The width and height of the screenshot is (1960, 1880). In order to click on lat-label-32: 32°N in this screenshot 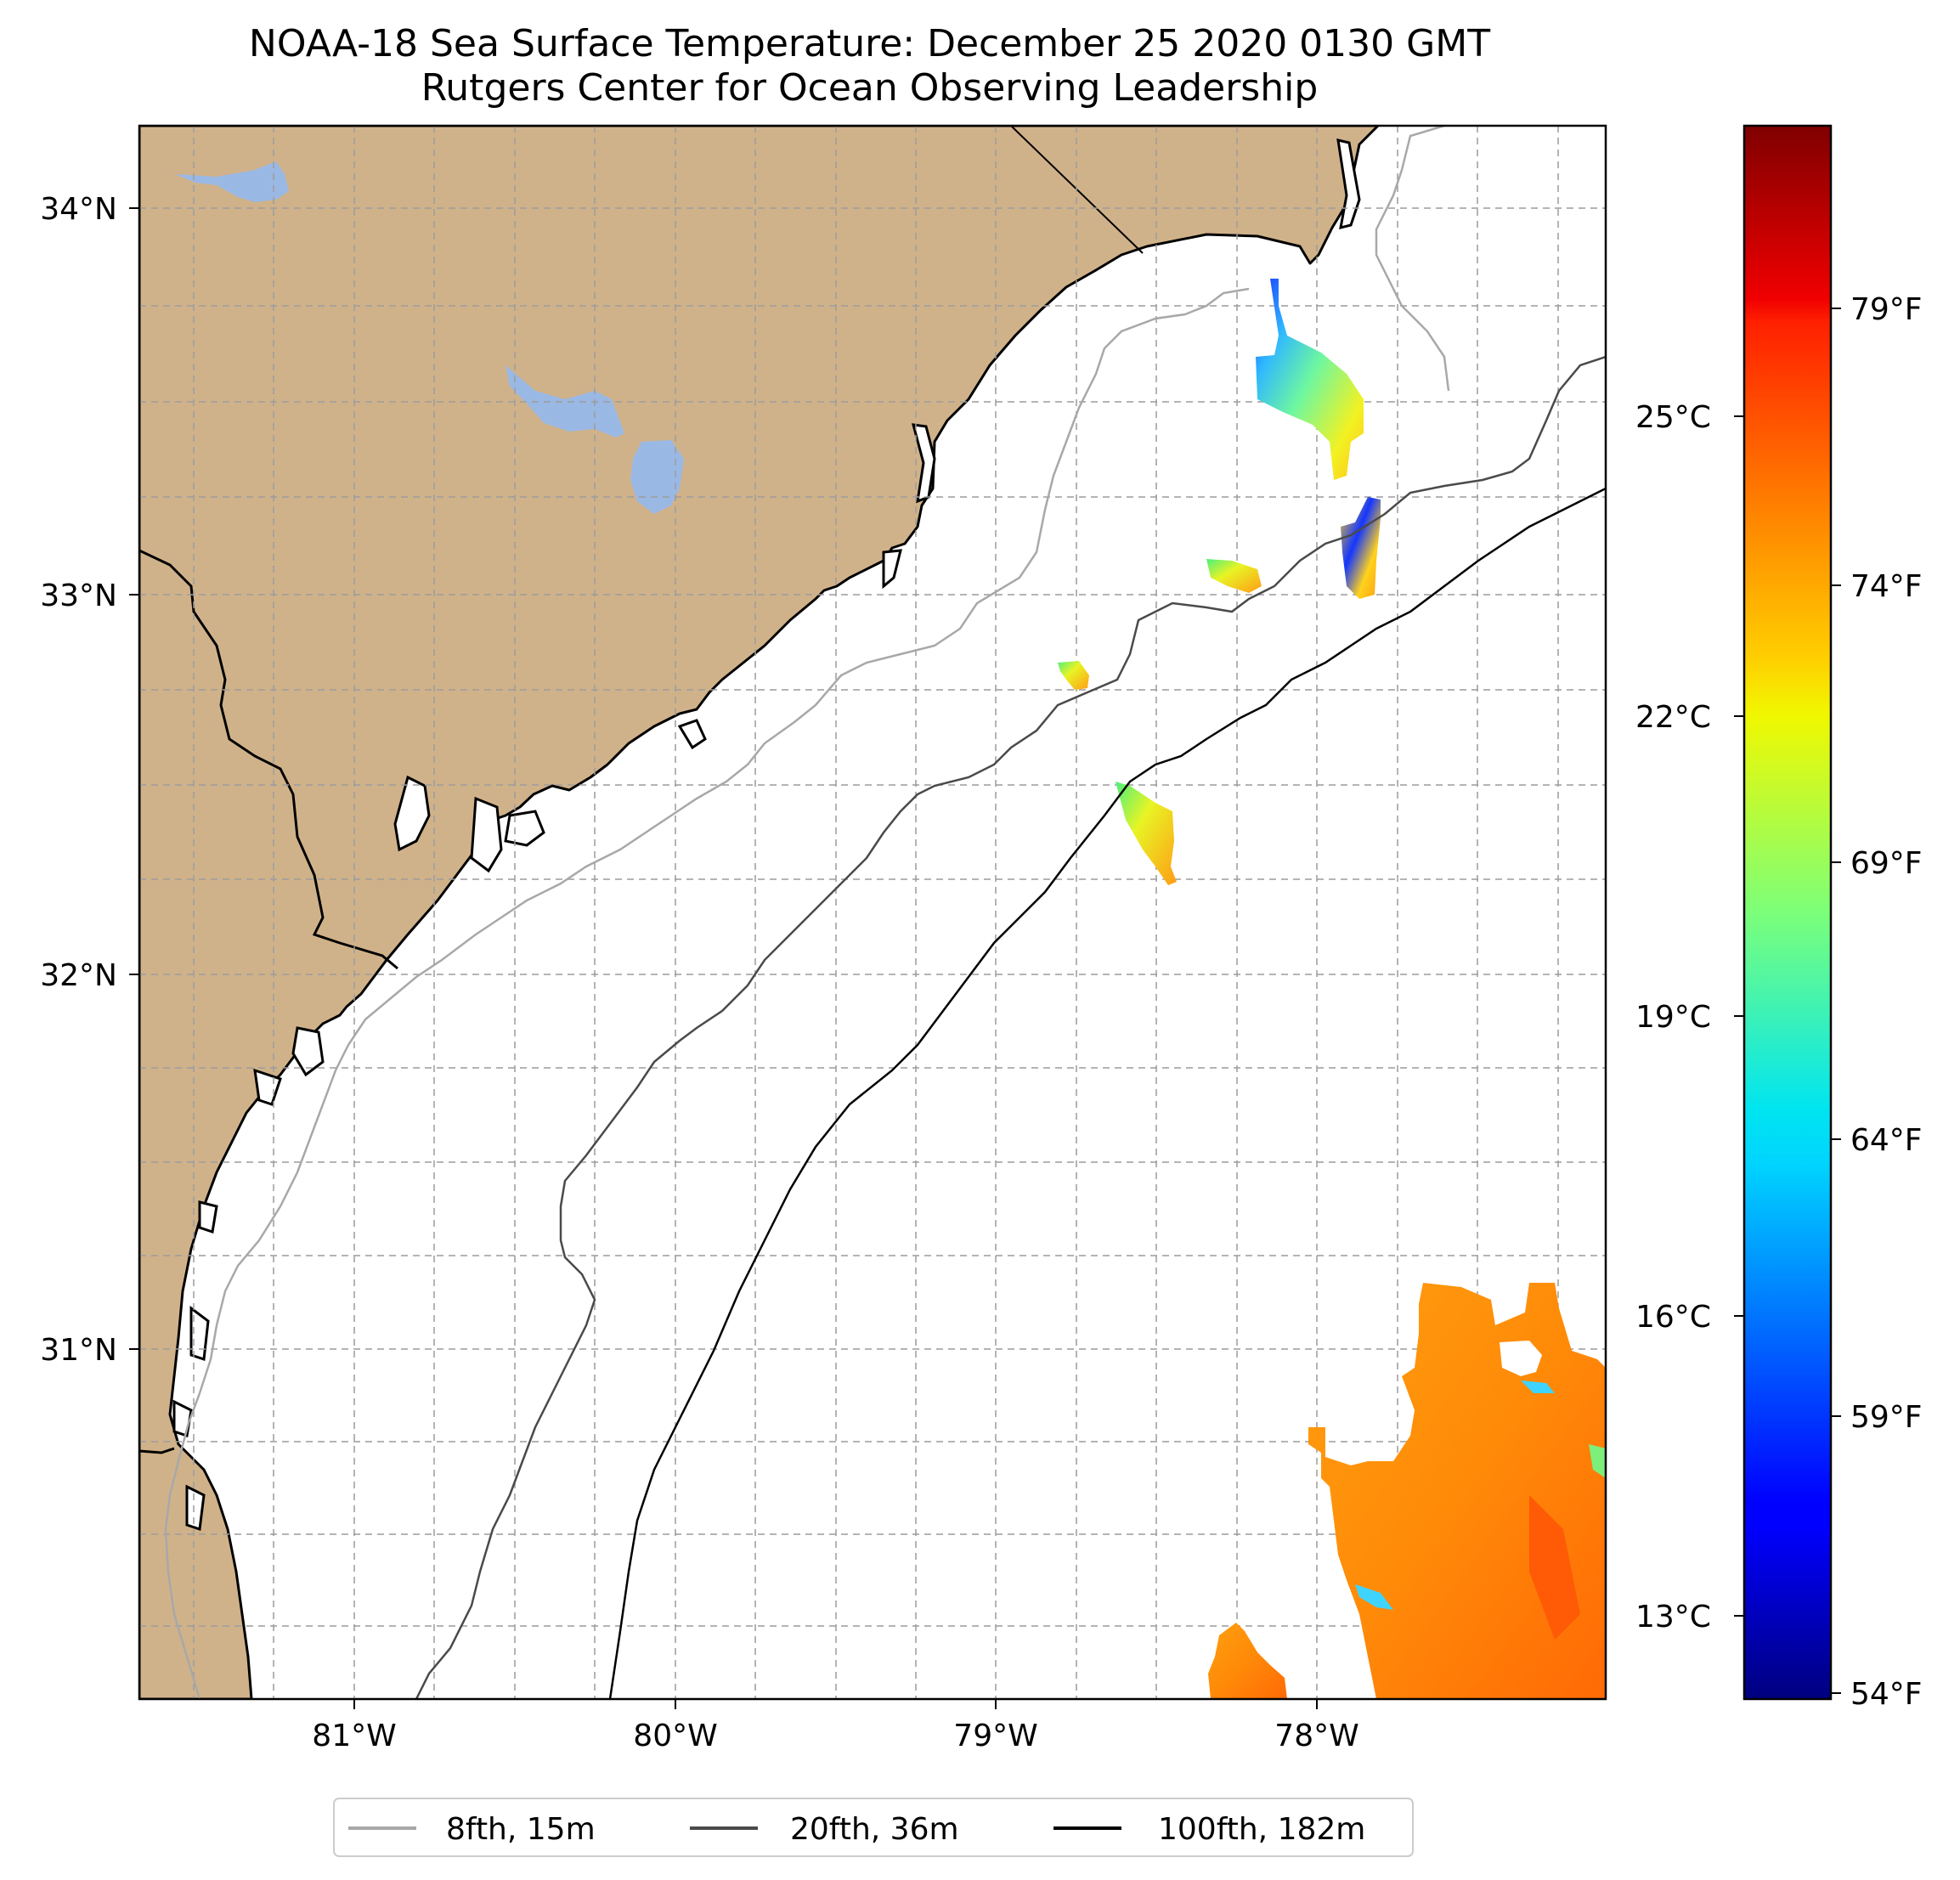, I will do `click(78, 976)`.